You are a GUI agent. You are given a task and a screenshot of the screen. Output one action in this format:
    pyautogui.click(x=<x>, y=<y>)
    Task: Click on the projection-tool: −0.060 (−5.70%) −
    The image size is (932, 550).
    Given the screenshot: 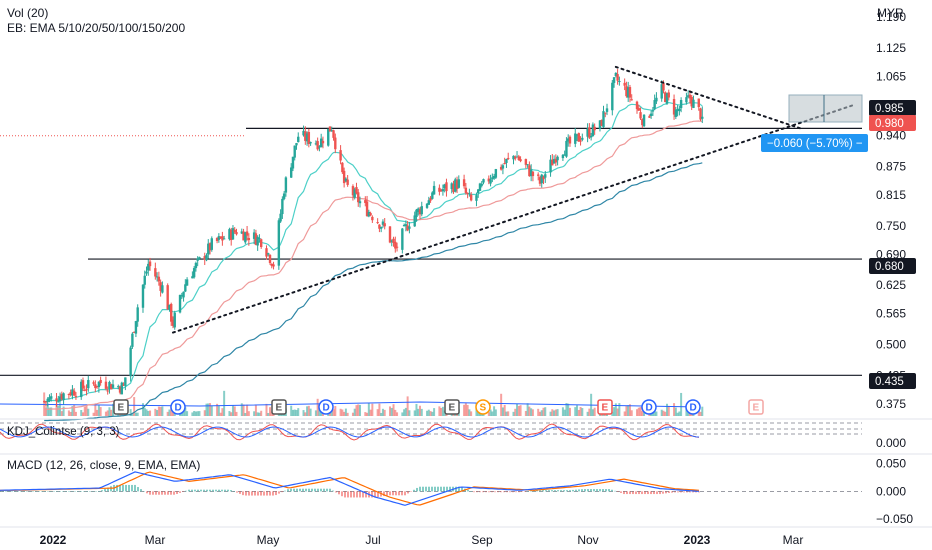 What is the action you would take?
    pyautogui.click(x=814, y=123)
    